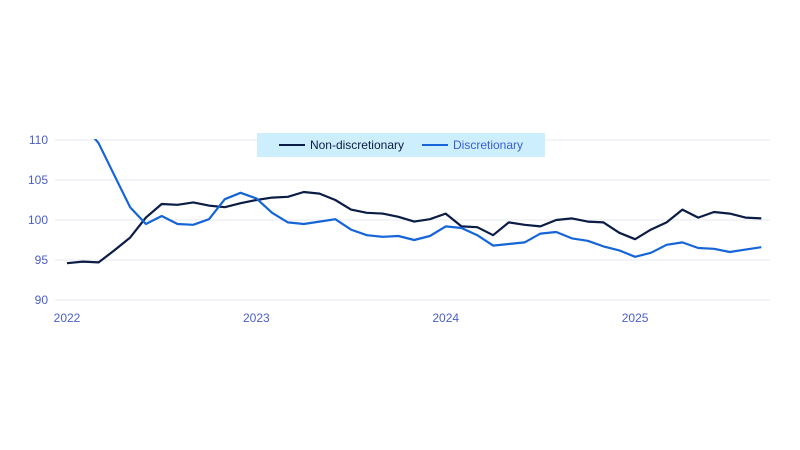 The width and height of the screenshot is (800, 450). What do you see at coordinates (414, 227) in the screenshot?
I see `series-line-non-discretionary` at bounding box center [414, 227].